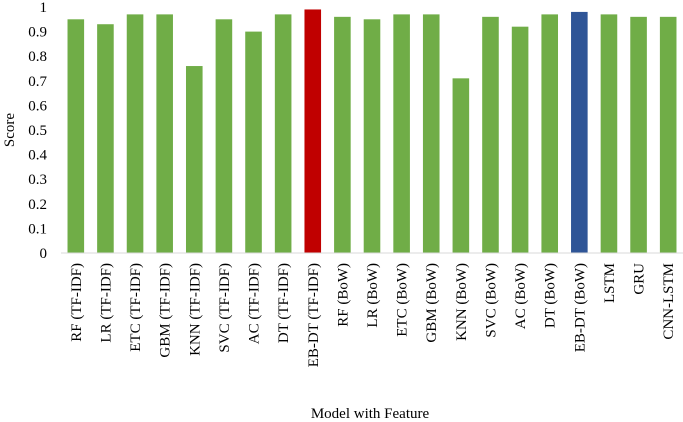 The height and width of the screenshot is (422, 683). Describe the element at coordinates (403, 300) in the screenshot. I see `x-tick-label: ETC (BoW)` at that location.